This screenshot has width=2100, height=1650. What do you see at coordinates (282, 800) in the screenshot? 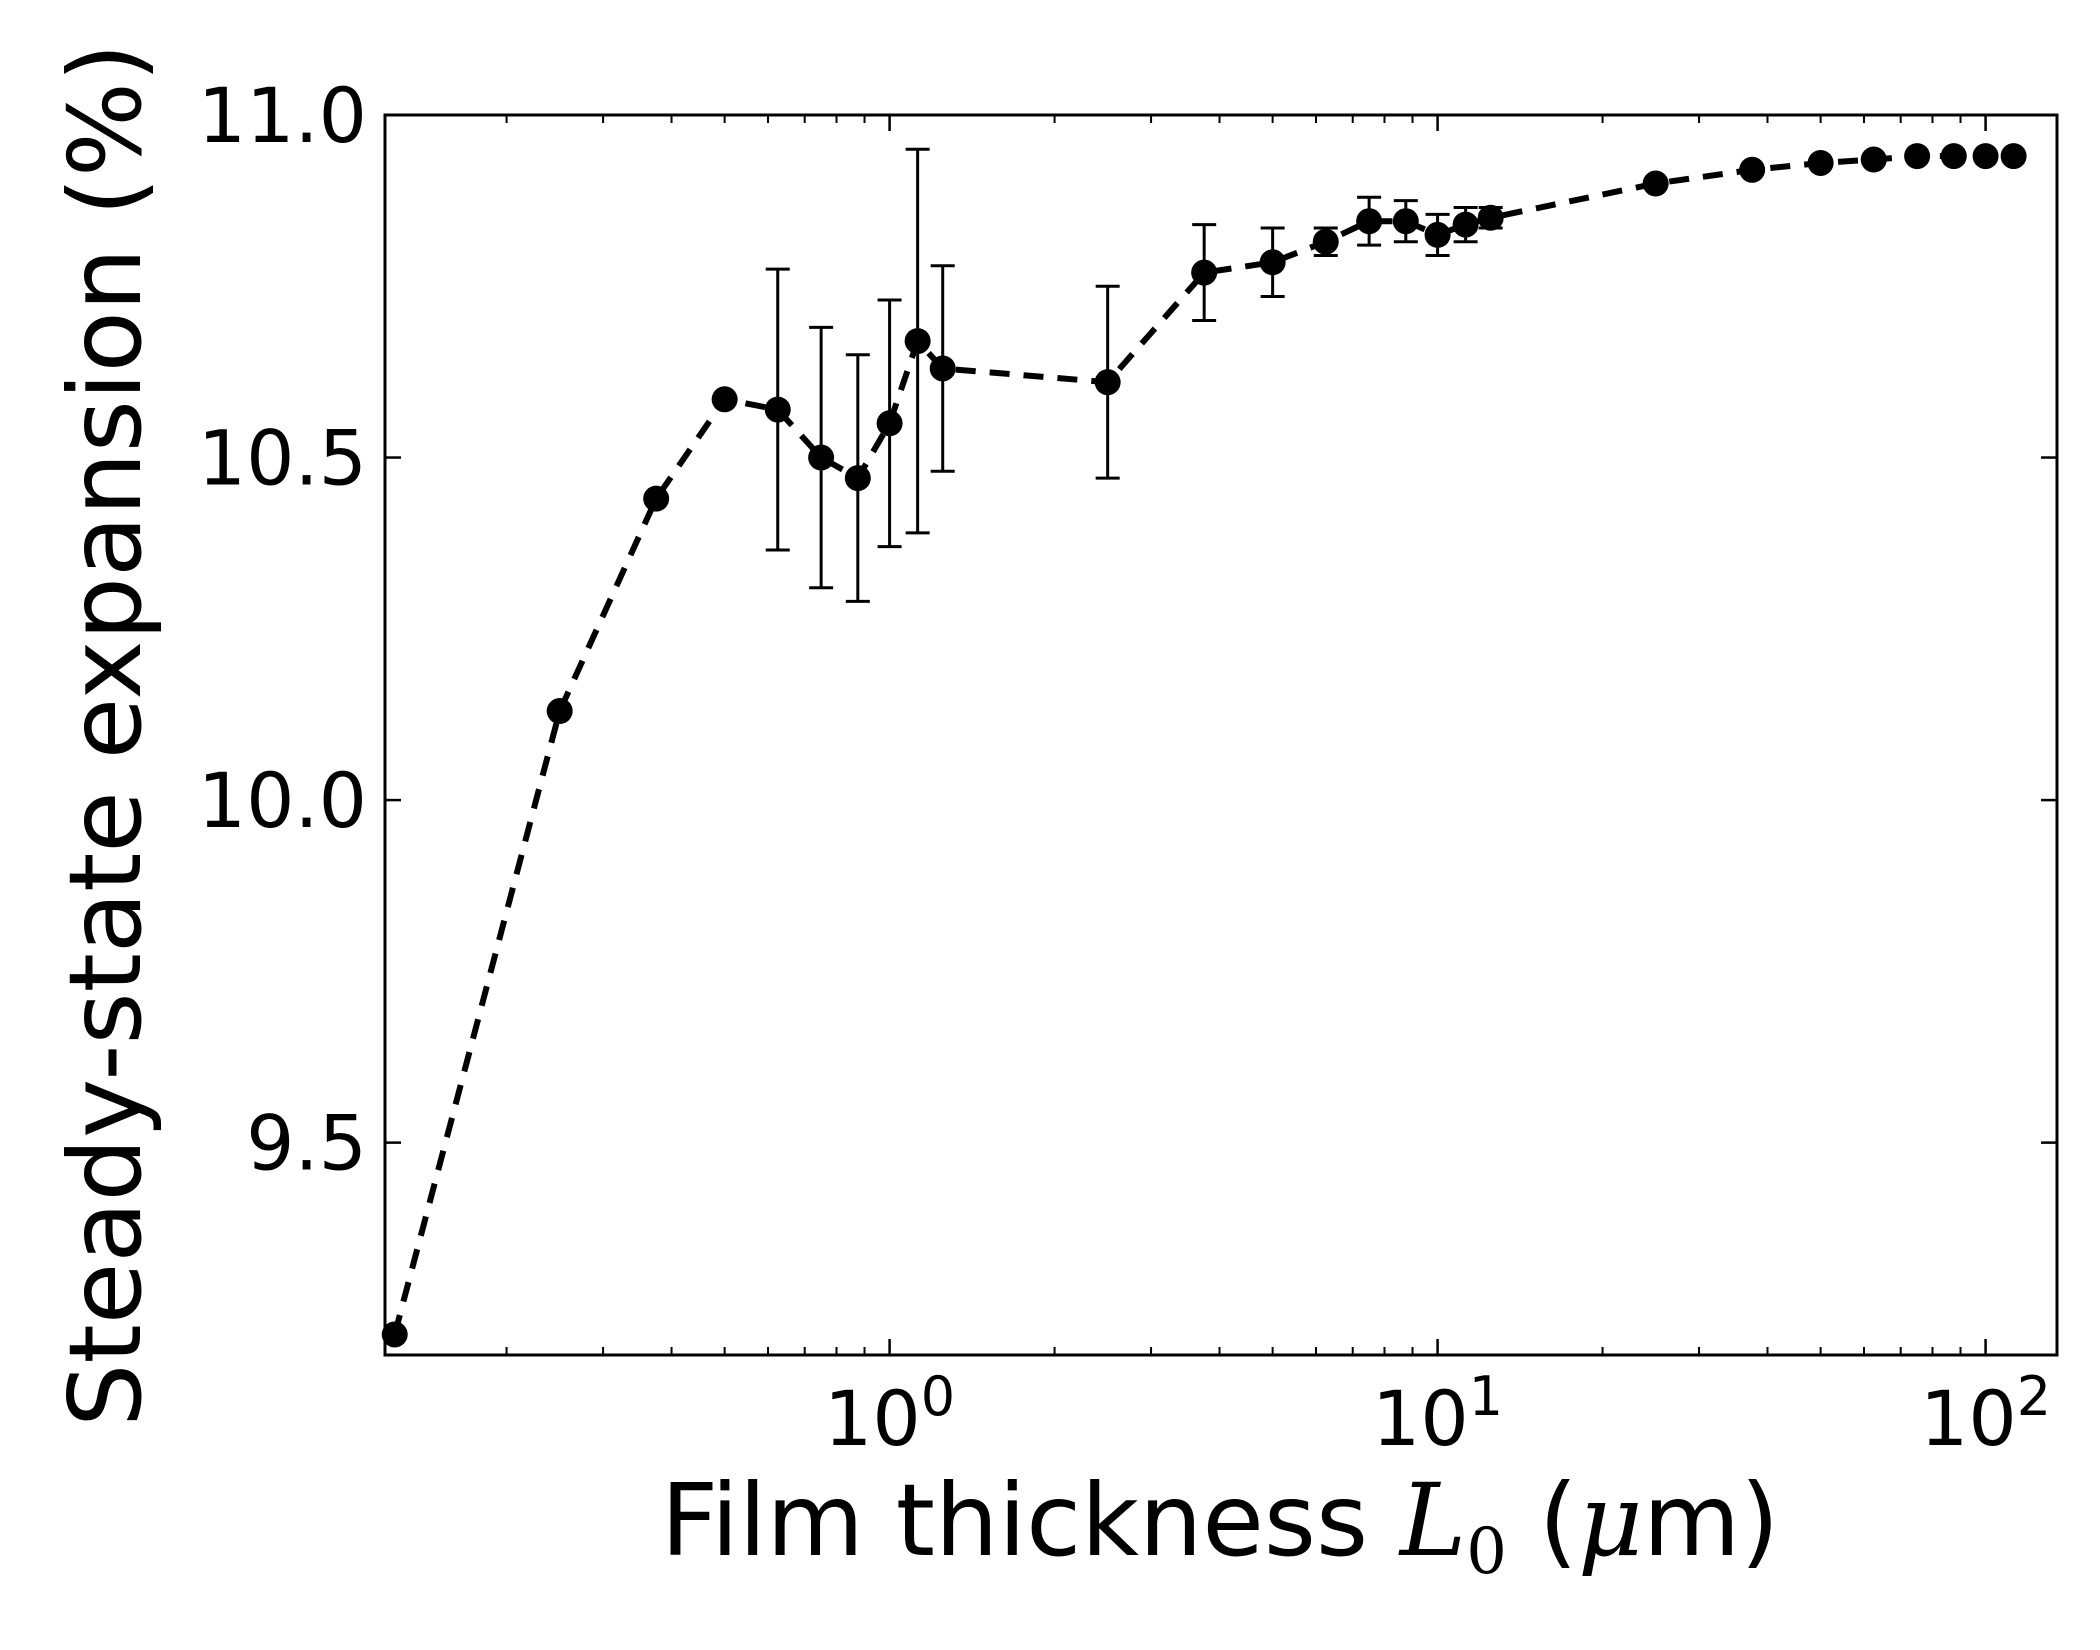
I see `y-tick-label: 10.0` at bounding box center [282, 800].